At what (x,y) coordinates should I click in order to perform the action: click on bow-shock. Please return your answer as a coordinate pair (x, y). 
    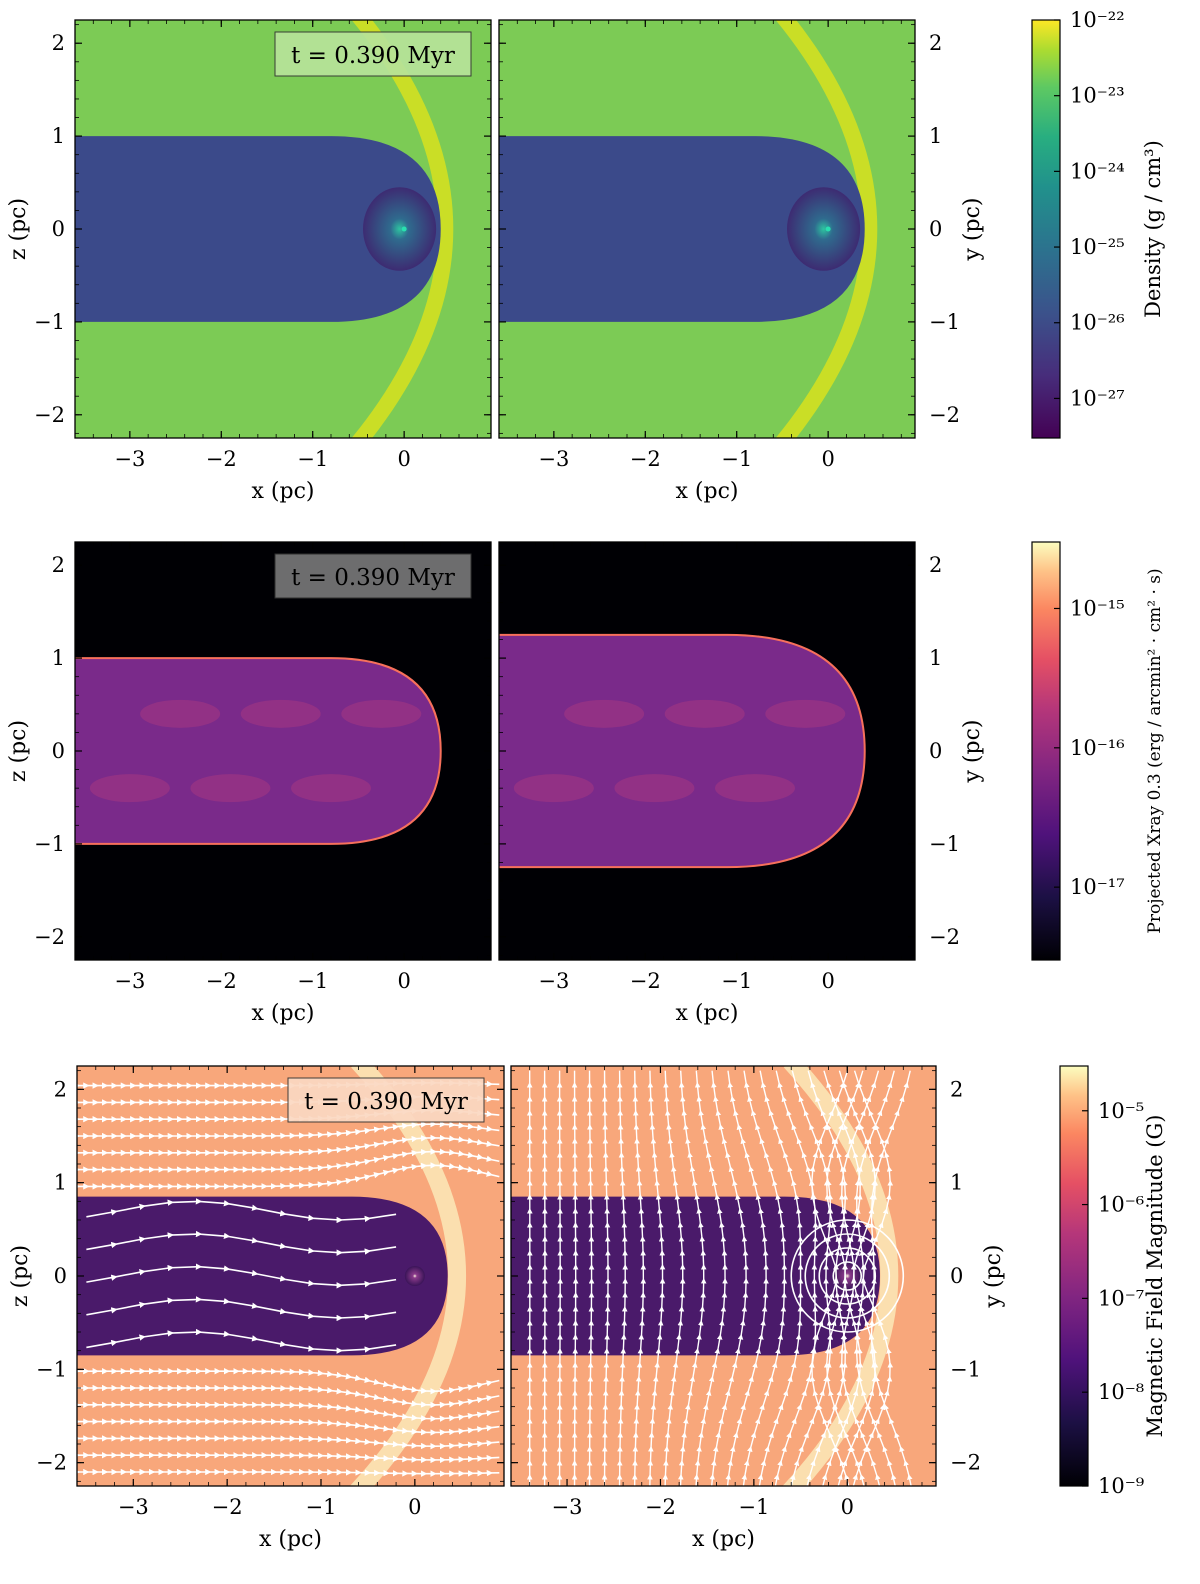
    Looking at the image, I should click on (402, 229).